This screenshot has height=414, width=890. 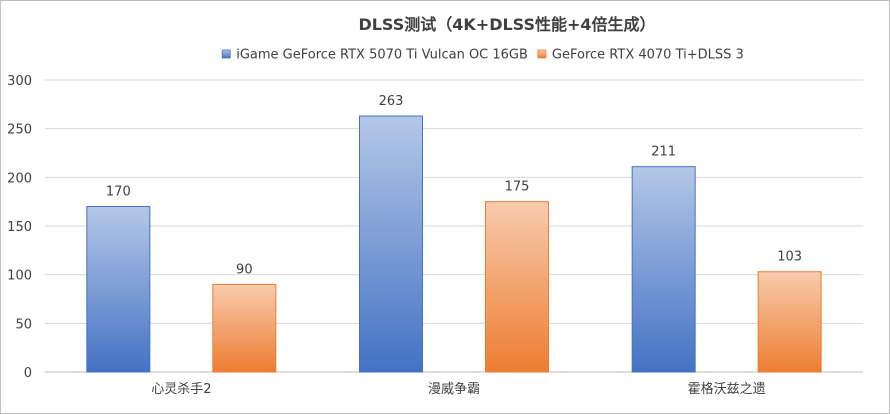 What do you see at coordinates (23, 324) in the screenshot?
I see `y-tick-label: 50` at bounding box center [23, 324].